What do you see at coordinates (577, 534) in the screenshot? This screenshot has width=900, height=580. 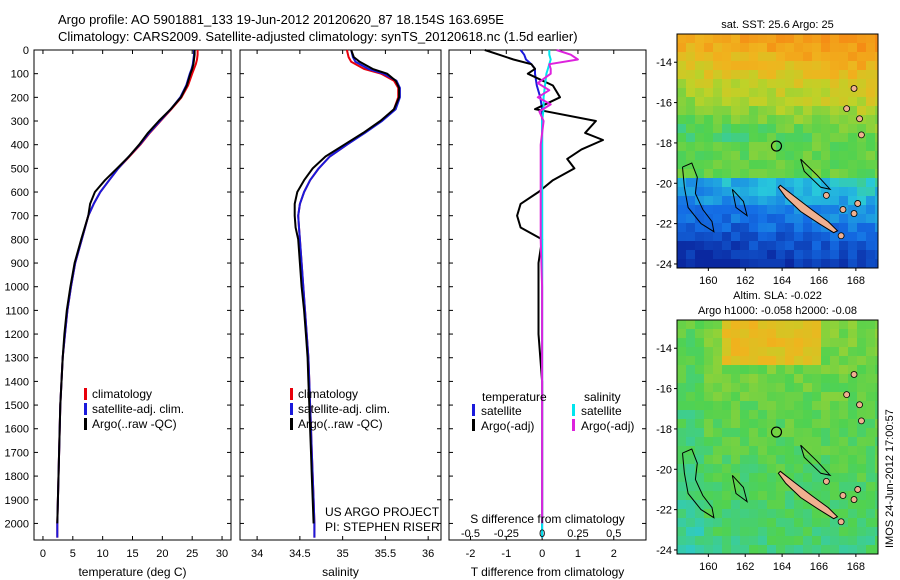 I see `s-tick-label: 0.25` at bounding box center [577, 534].